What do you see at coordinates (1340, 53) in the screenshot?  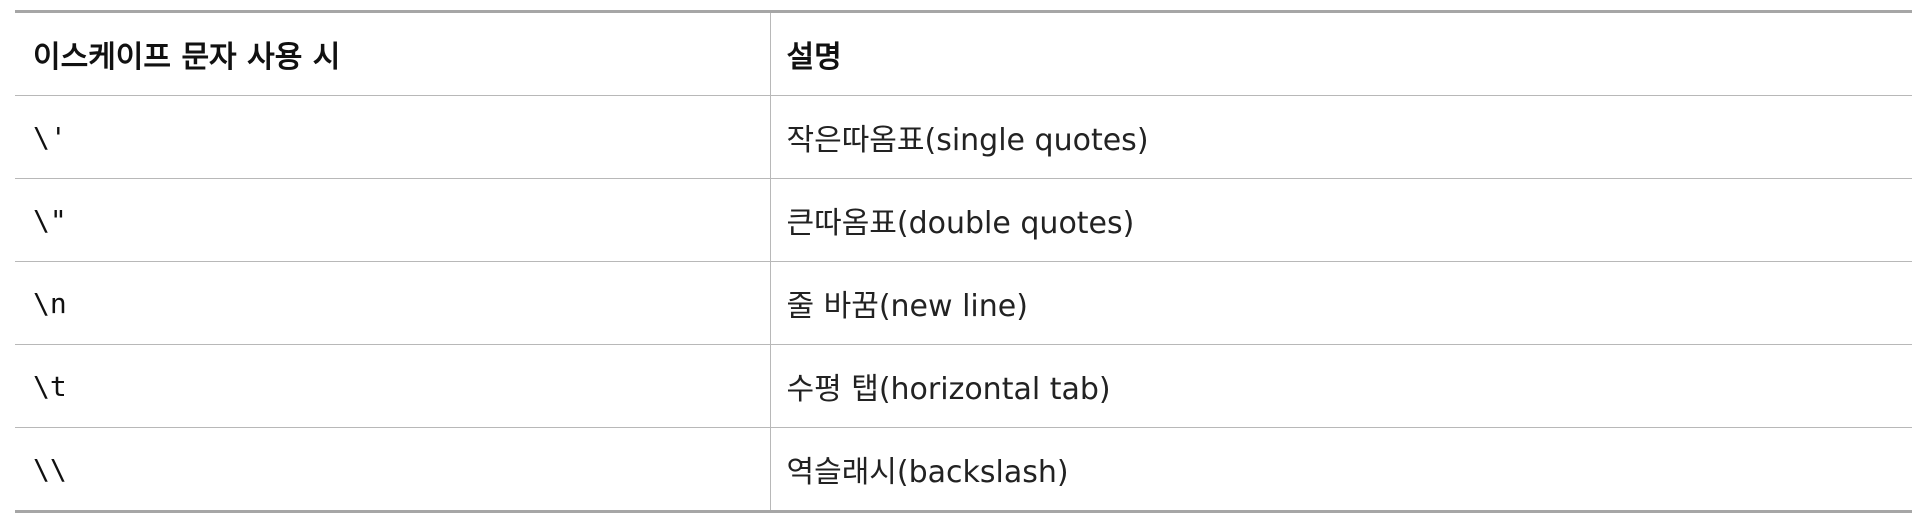 I see `header-description: 설명` at bounding box center [1340, 53].